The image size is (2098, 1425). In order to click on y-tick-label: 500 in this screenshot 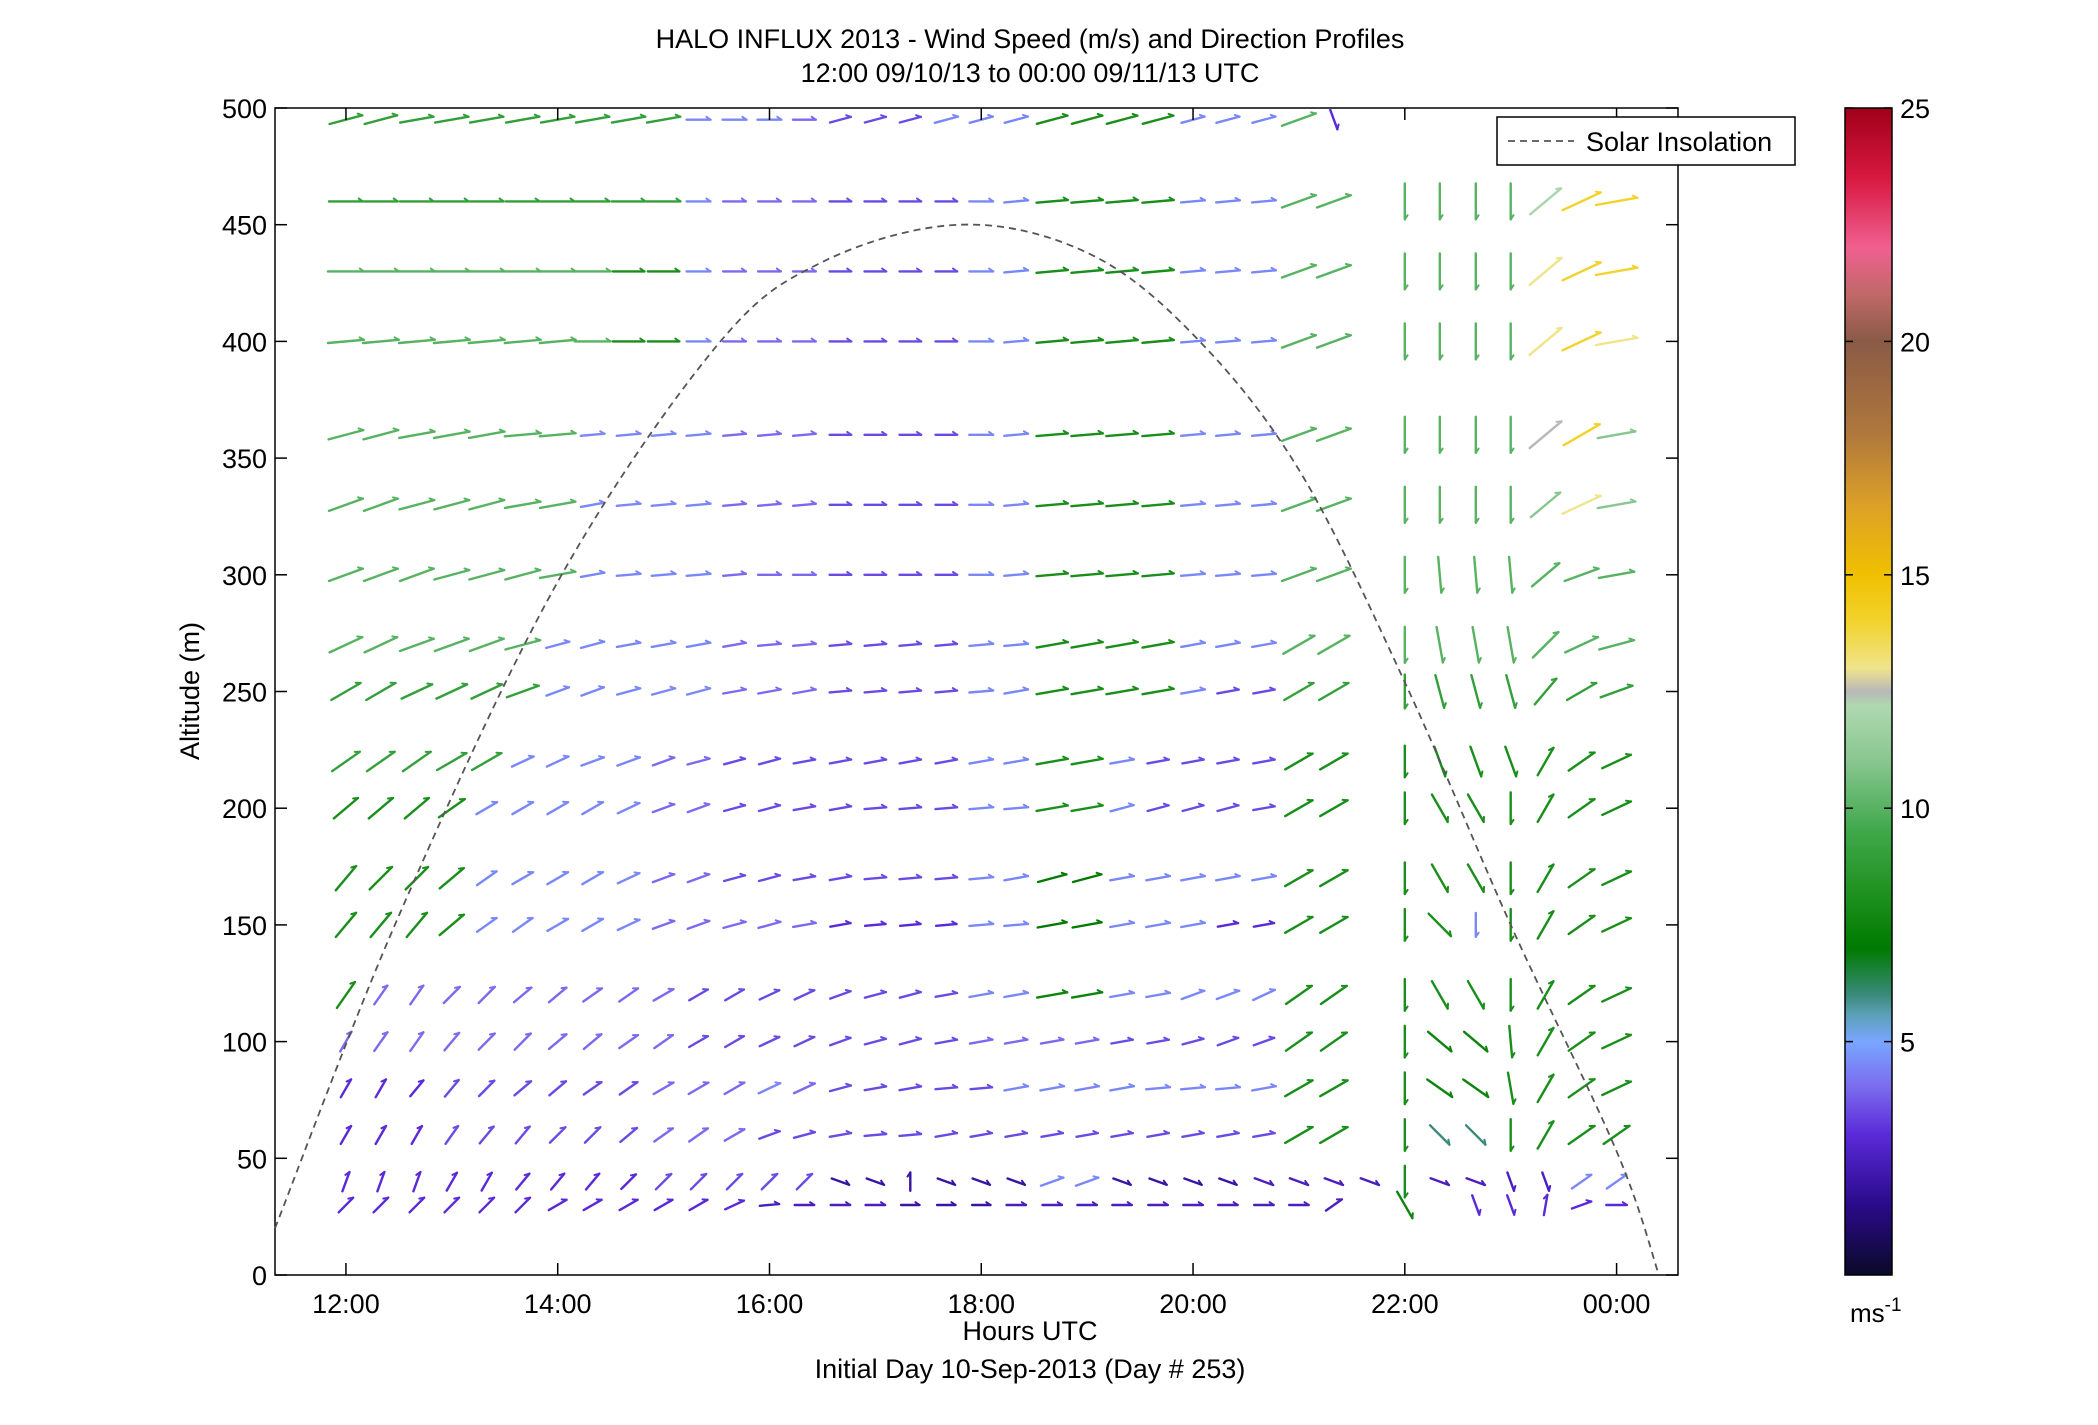, I will do `click(244, 109)`.